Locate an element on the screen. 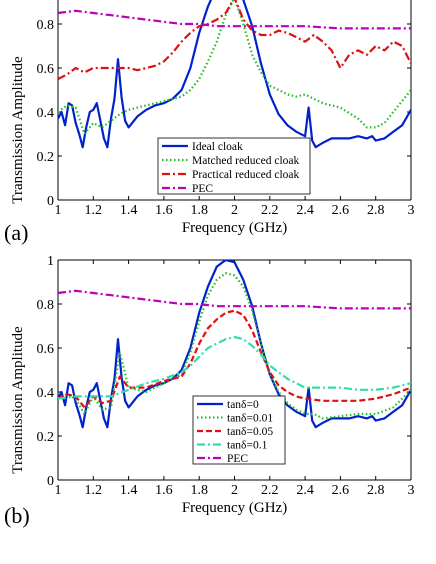 This screenshot has height=564, width=436. legend-entry-3: tanδ=0.1 is located at coordinates (247, 446).